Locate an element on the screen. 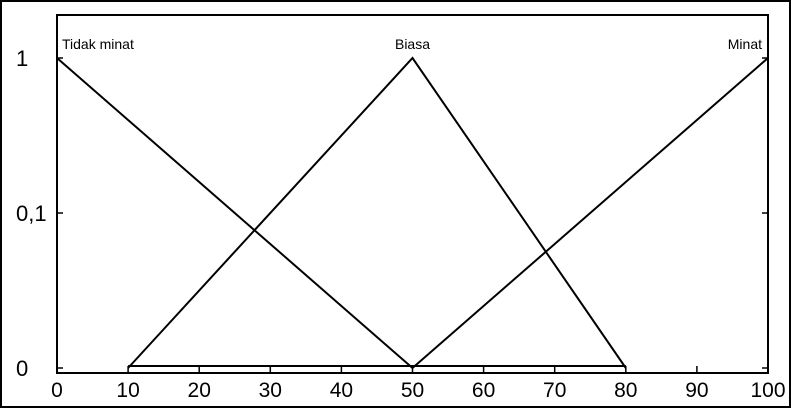  x-tick-label: 40 is located at coordinates (341, 390).